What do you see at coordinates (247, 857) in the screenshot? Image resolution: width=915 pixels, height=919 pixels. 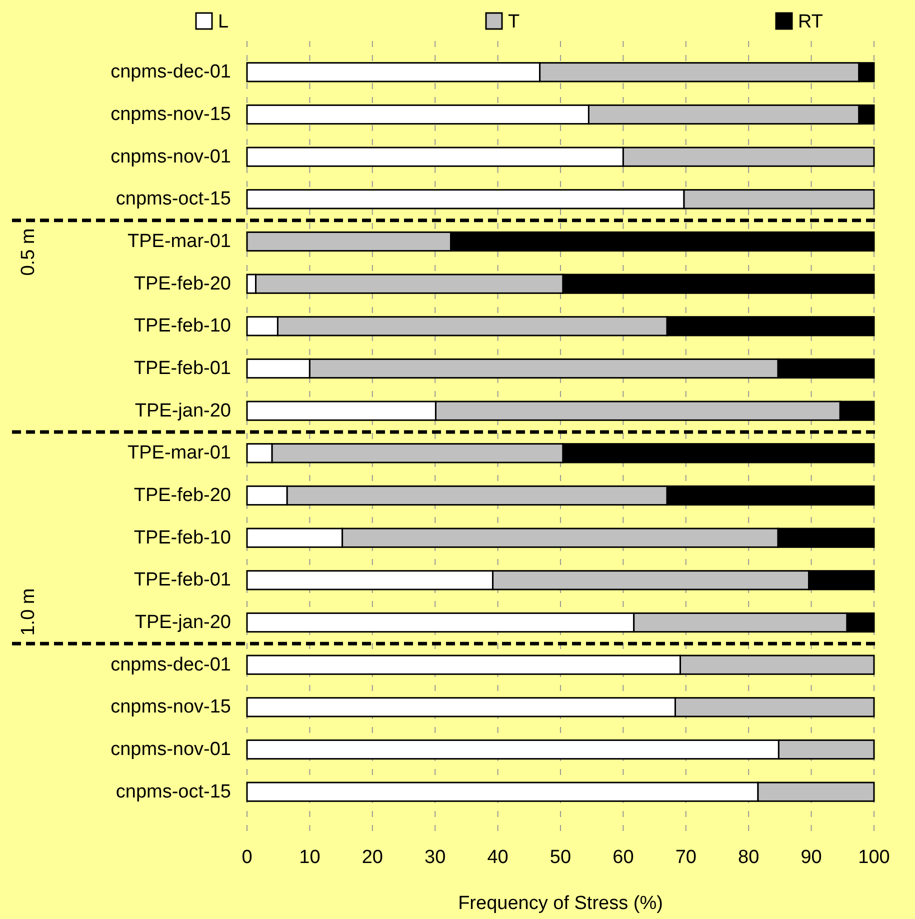 I see `x-tick-label: 0` at bounding box center [247, 857].